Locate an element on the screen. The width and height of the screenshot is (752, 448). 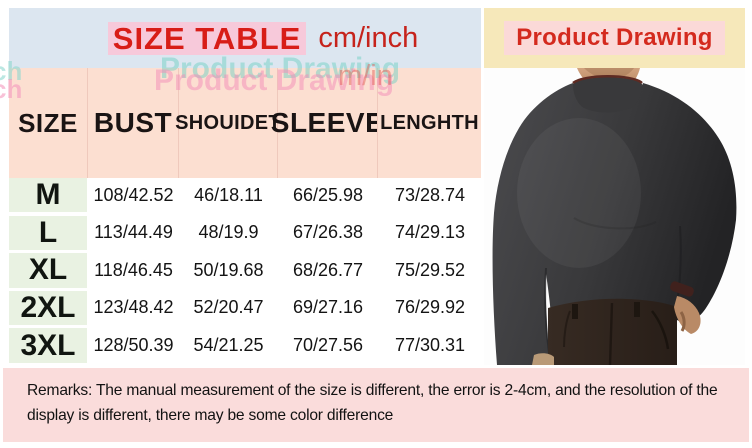
length-value: 77/30.31 is located at coordinates (429, 345).